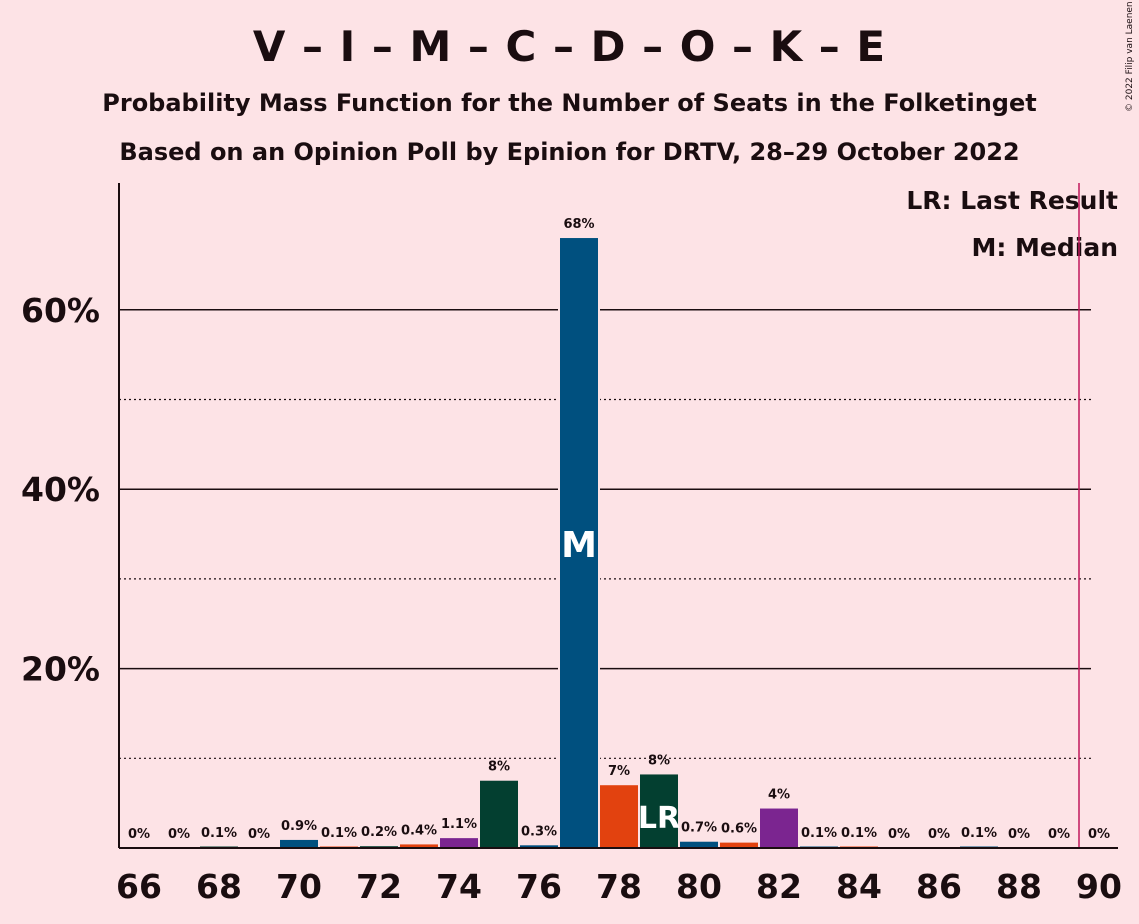 The image size is (1139, 924). What do you see at coordinates (299, 826) in the screenshot?
I see `bar-value-label: 0.9%` at bounding box center [299, 826].